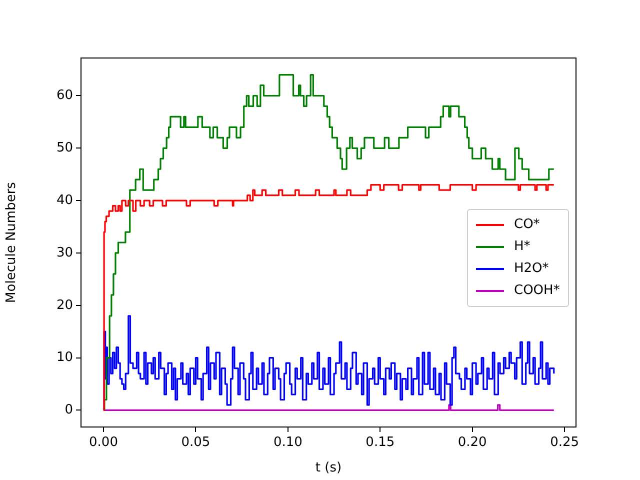 The image size is (640, 480). Describe the element at coordinates (537, 290) in the screenshot. I see `legend-label: COOH*` at that location.